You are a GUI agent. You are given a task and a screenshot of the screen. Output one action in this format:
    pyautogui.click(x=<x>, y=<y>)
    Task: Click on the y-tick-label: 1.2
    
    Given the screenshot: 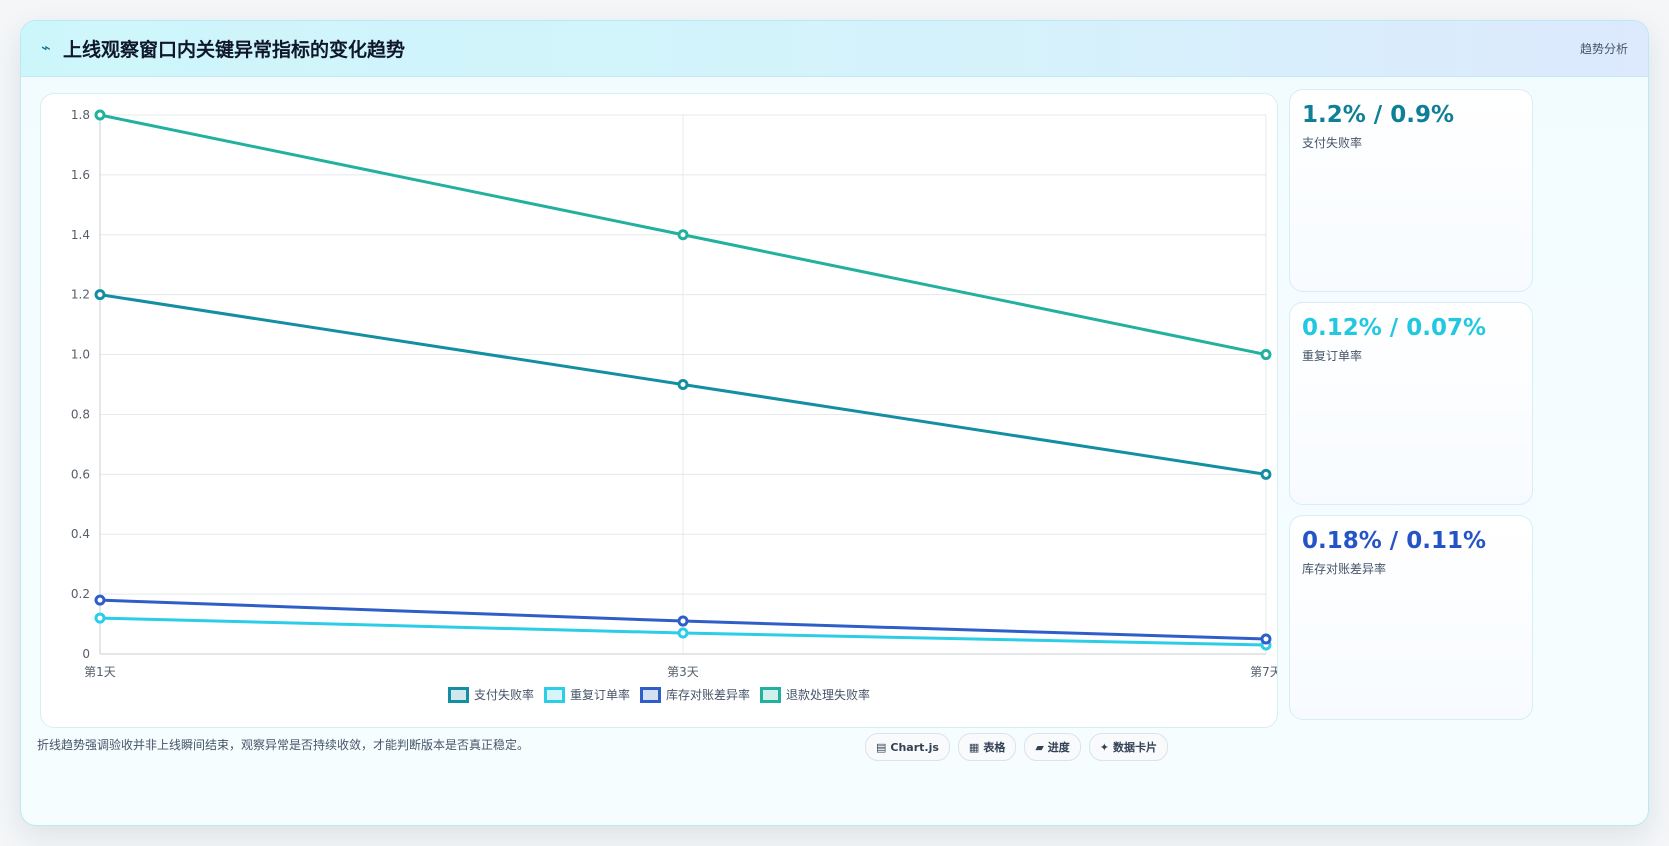 What is the action you would take?
    pyautogui.click(x=80, y=295)
    